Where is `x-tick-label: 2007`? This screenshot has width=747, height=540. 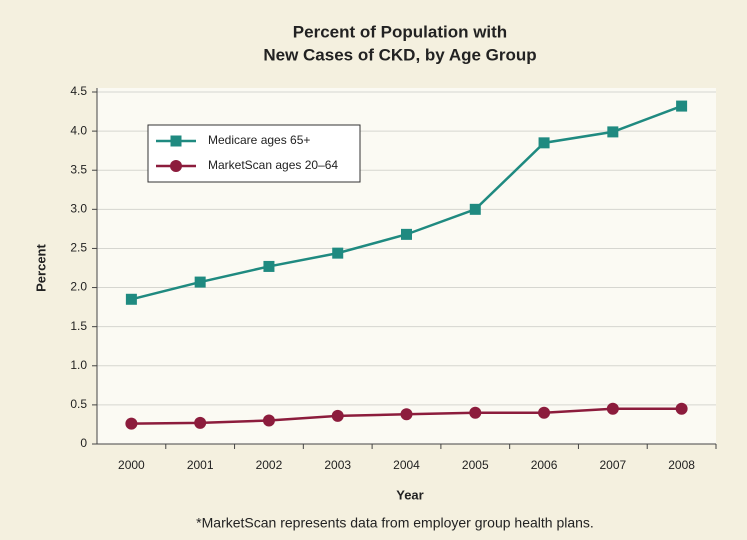 x-tick-label: 2007 is located at coordinates (612, 465).